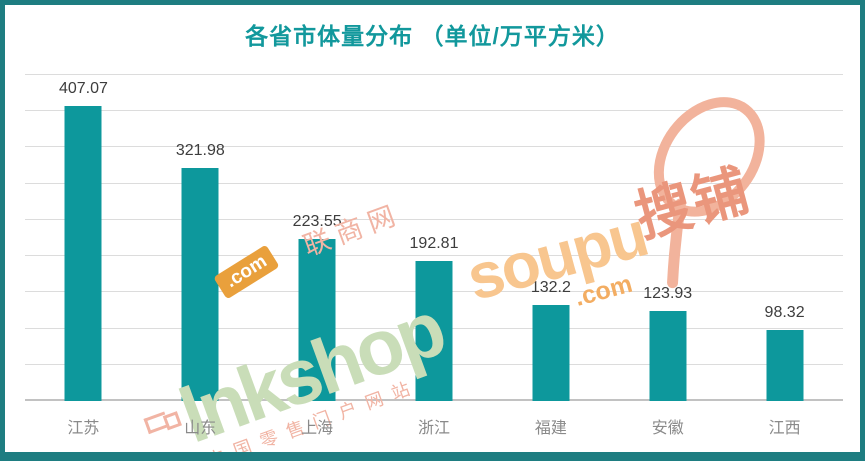 The image size is (865, 461). I want to click on bar-福建, so click(551, 353).